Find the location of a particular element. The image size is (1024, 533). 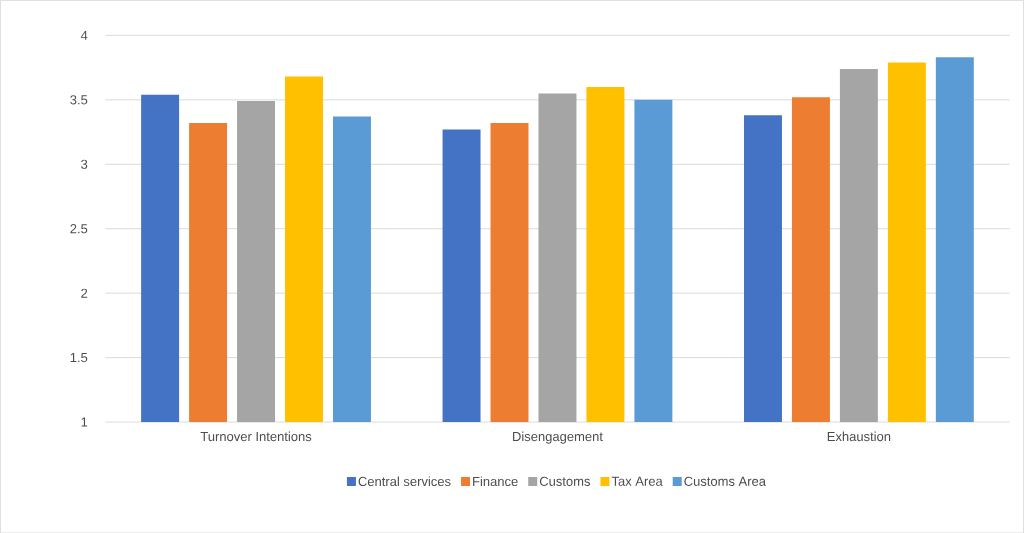

legend-label: Customs is located at coordinates (565, 481).